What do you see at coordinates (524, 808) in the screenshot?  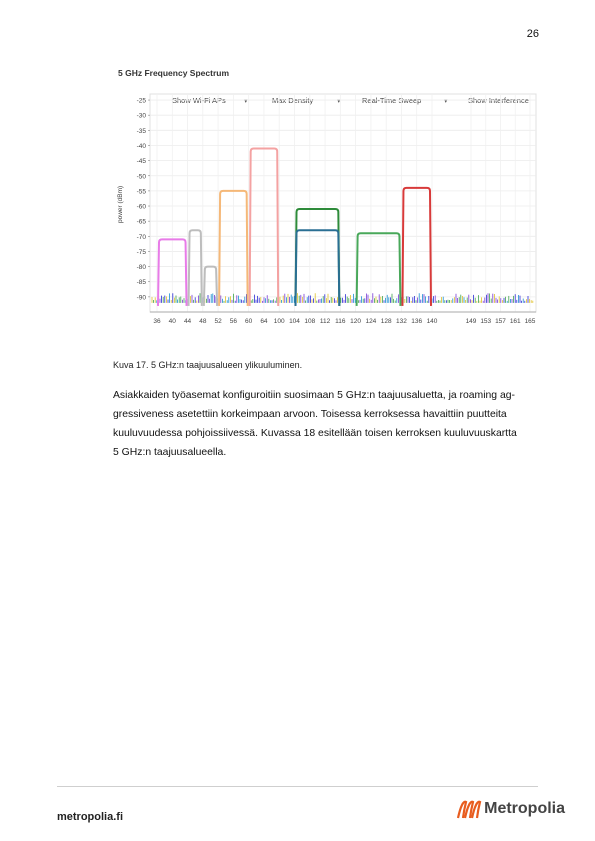 I see `logo-wordmark: Metropolia` at bounding box center [524, 808].